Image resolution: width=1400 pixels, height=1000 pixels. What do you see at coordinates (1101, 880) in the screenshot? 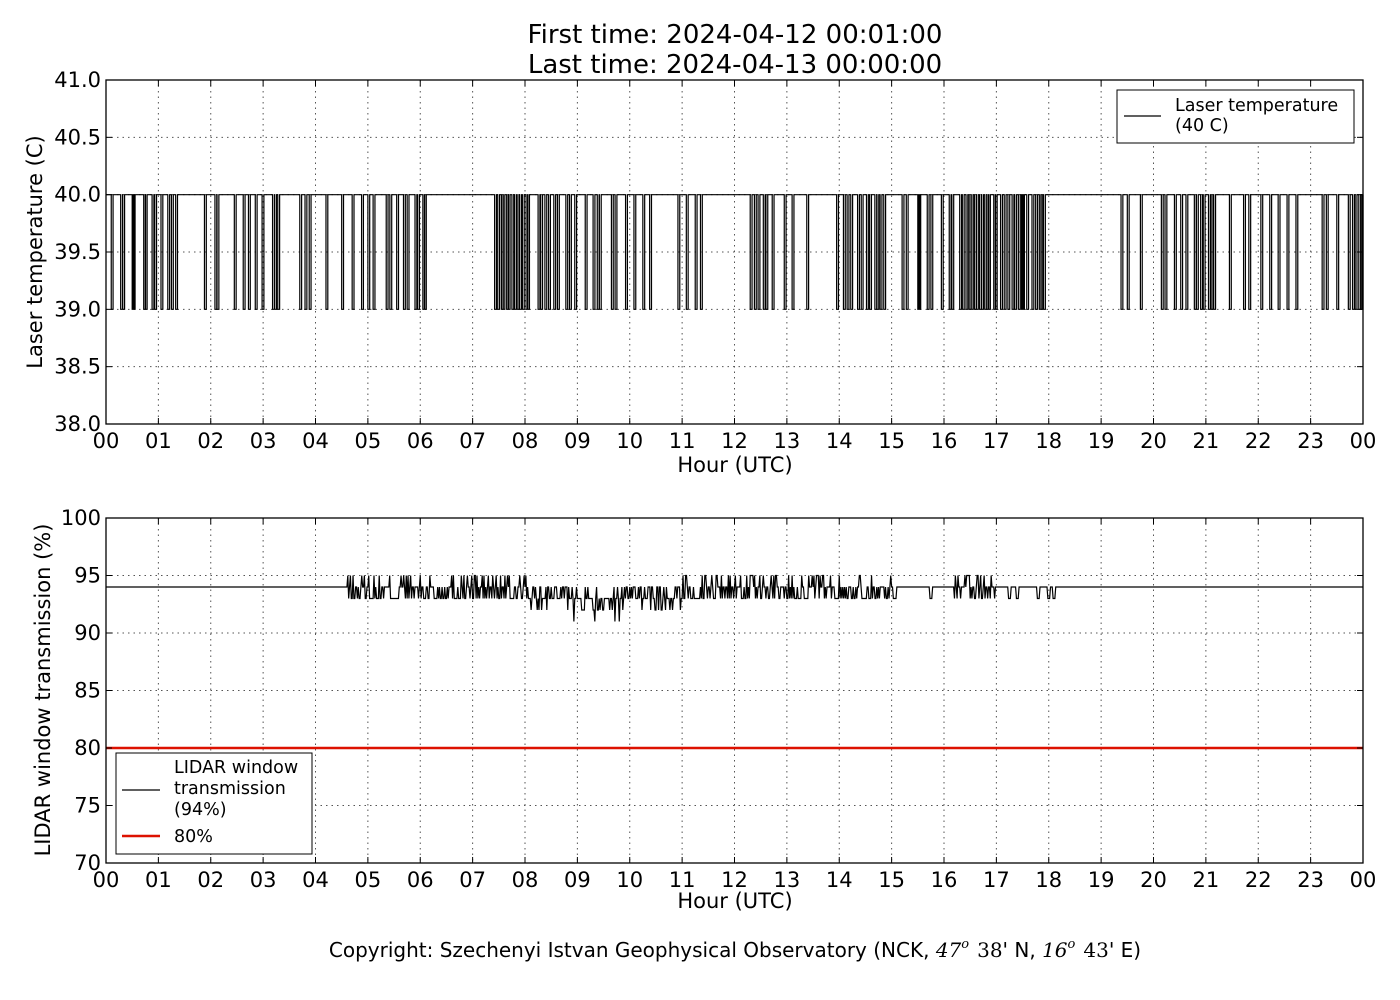
I see `lidar-transmission-x-tick-label: 19` at bounding box center [1101, 880].